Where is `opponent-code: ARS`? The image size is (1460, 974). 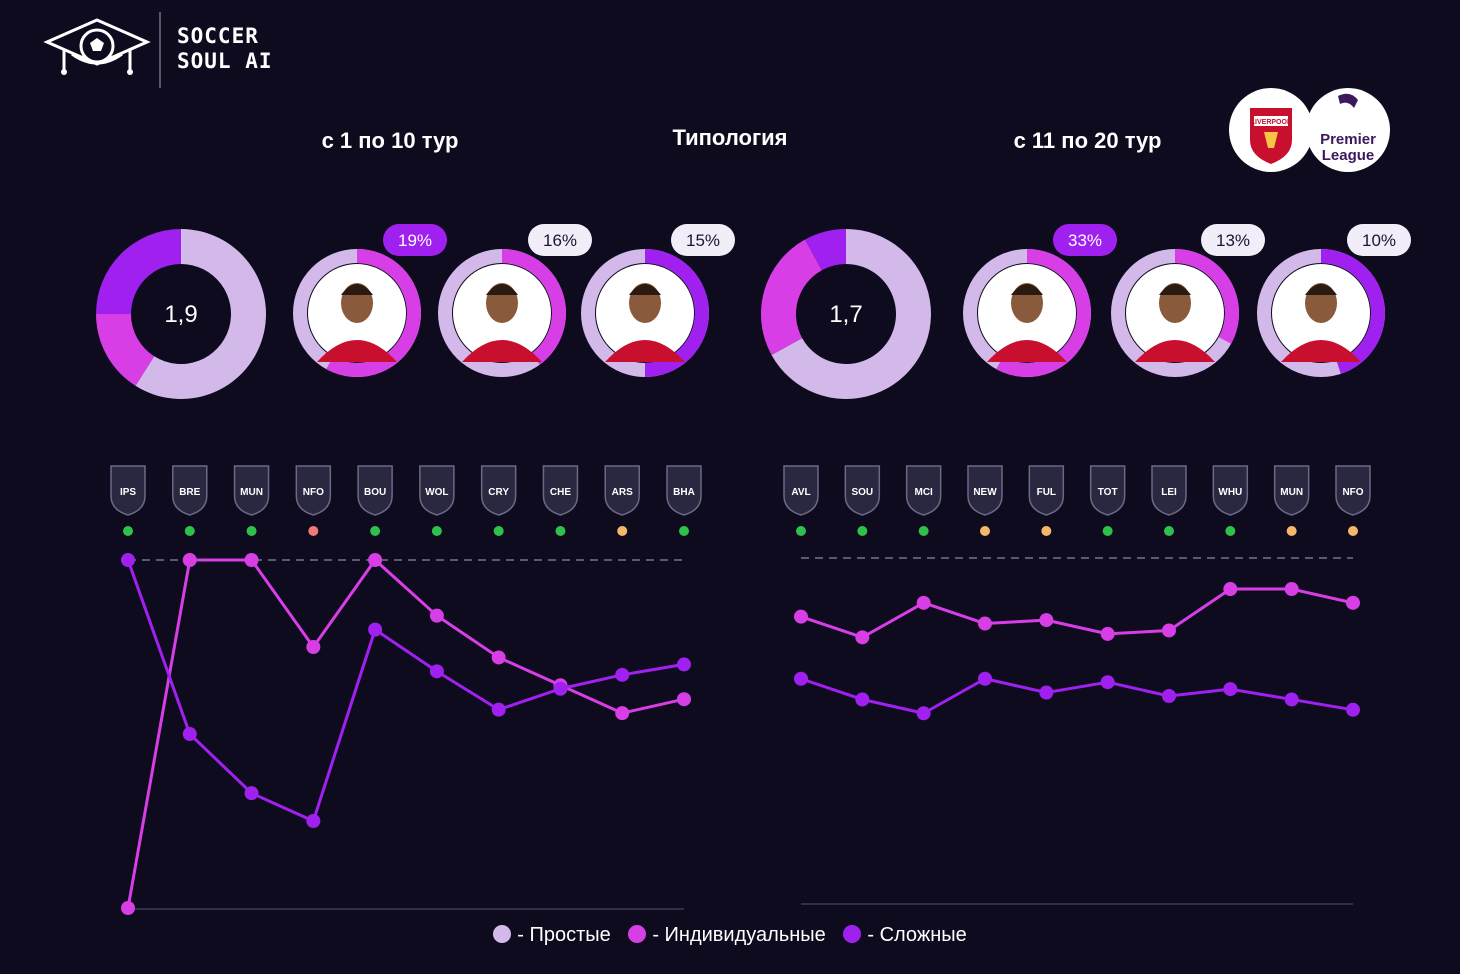
opponent-code: ARS is located at coordinates (622, 492).